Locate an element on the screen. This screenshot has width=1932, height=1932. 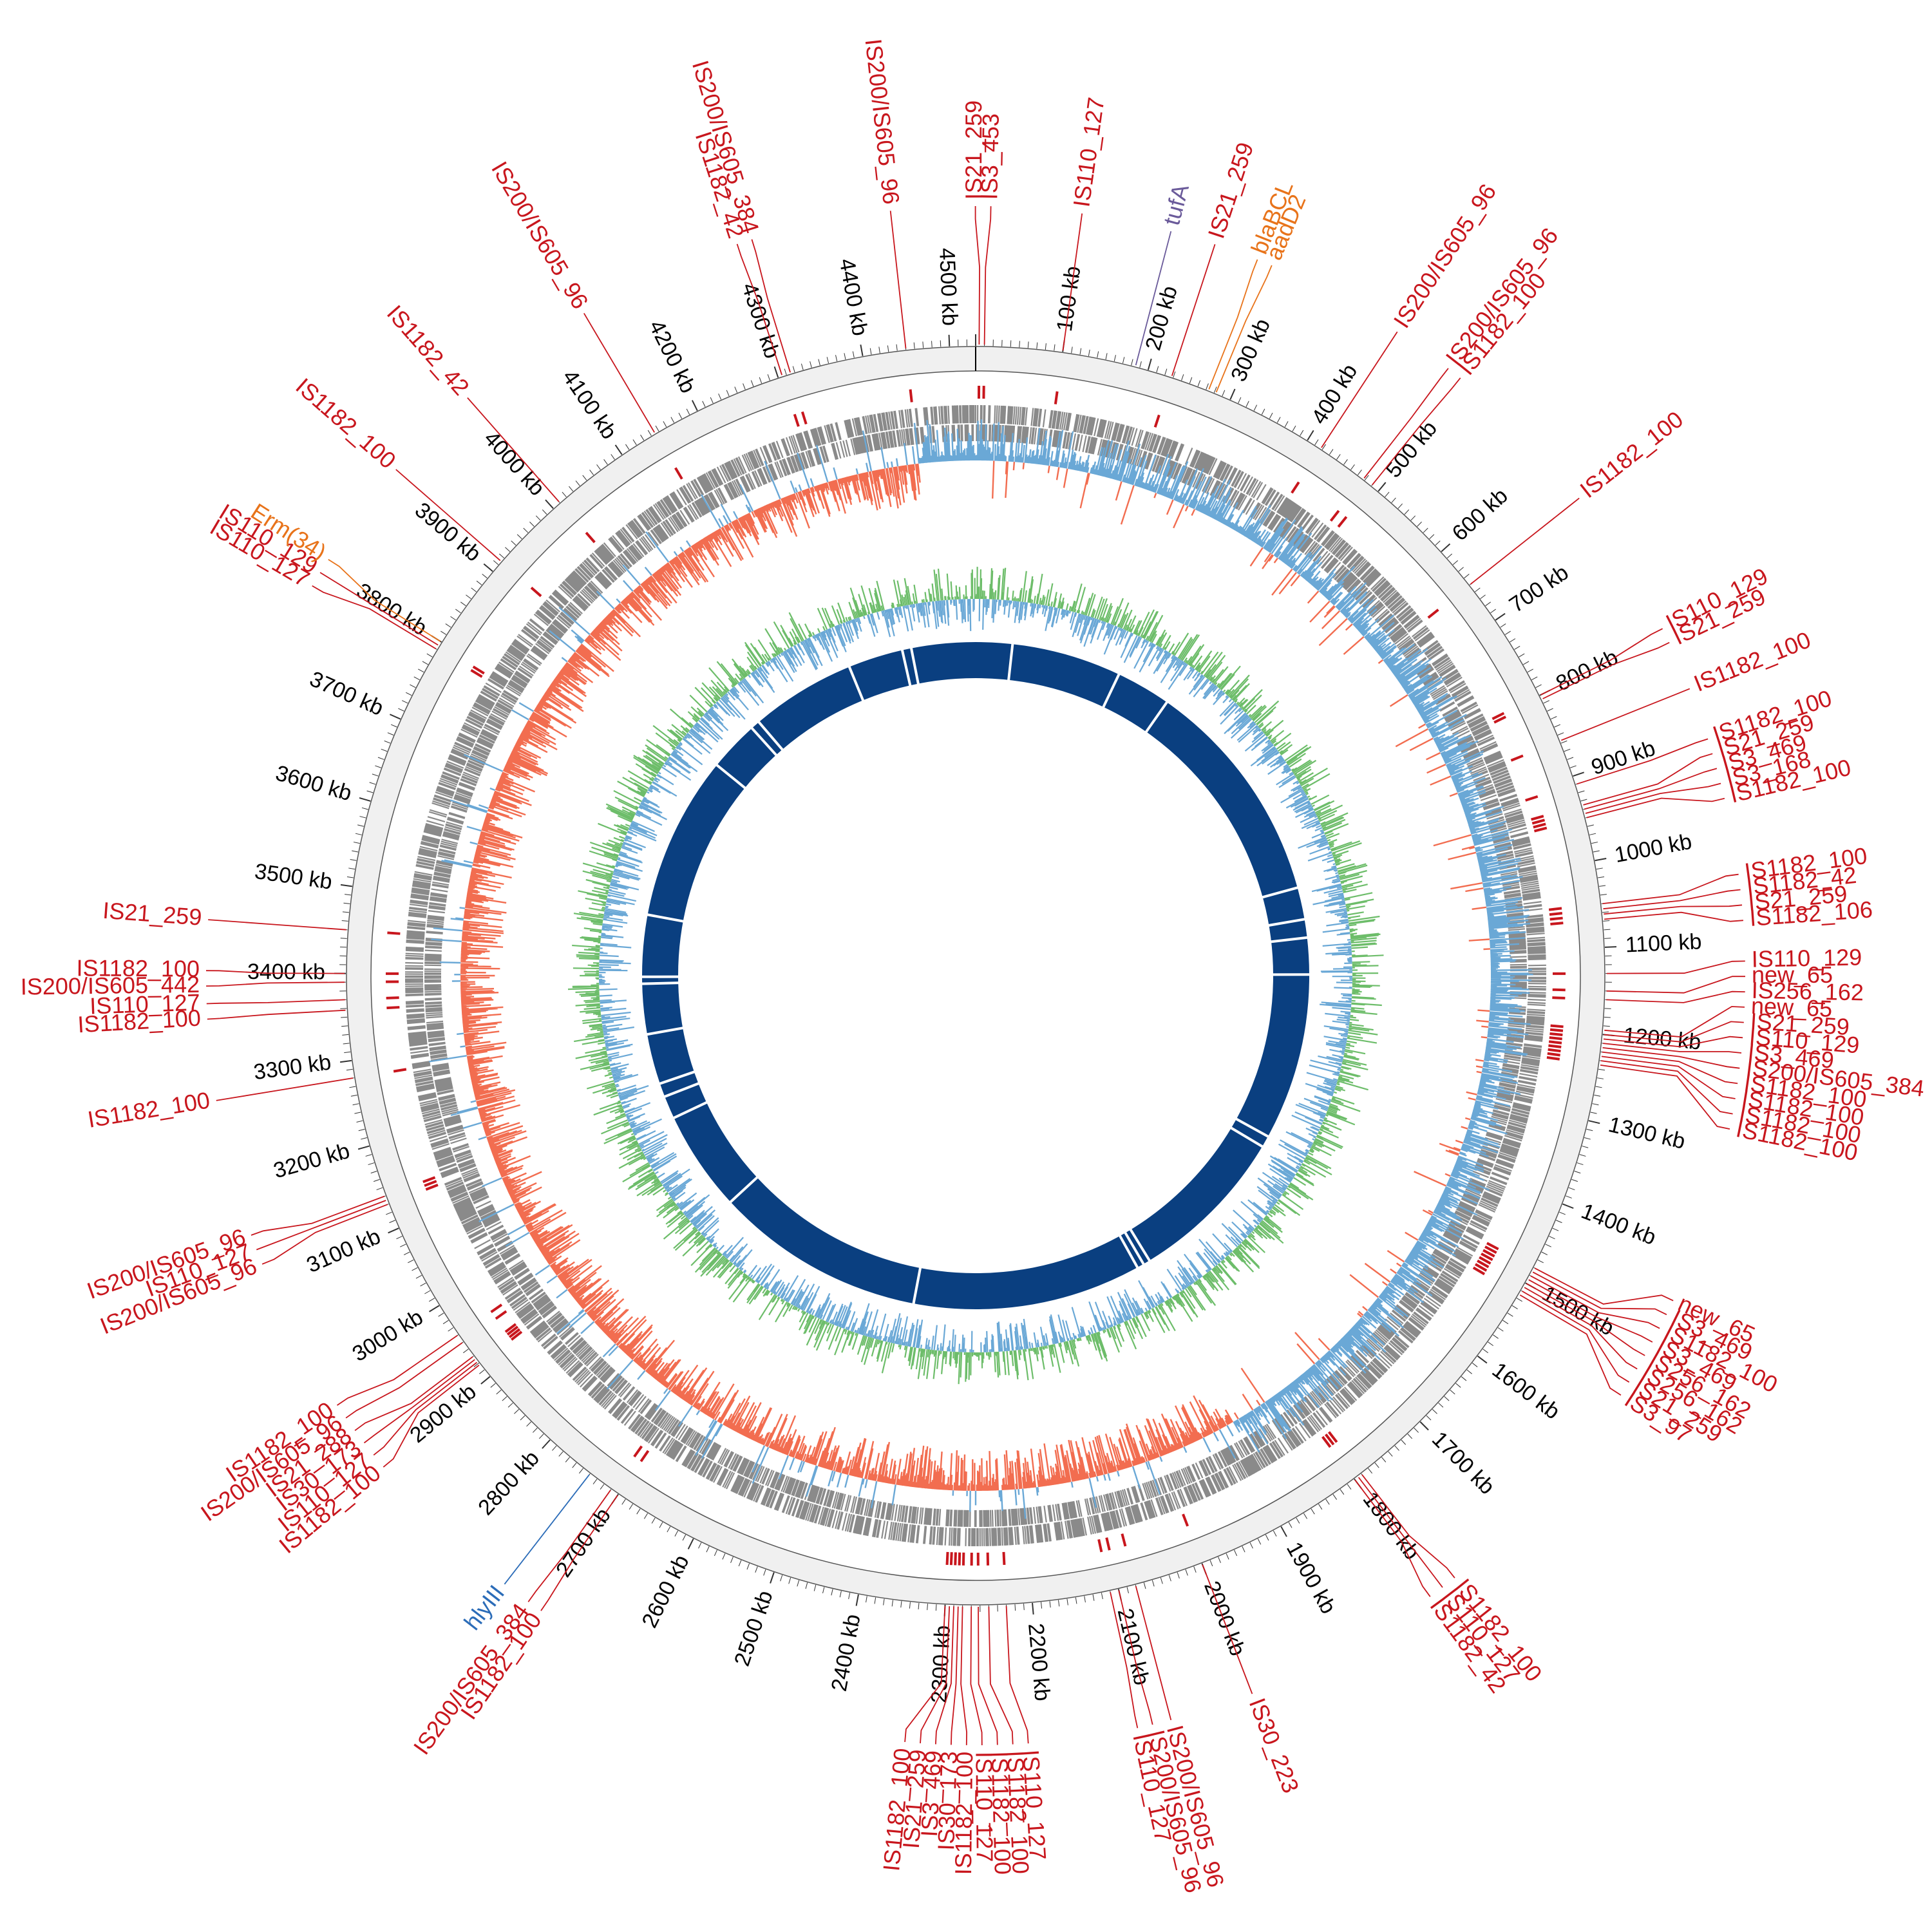
annotation-label: IS110_127 is located at coordinates (145, 1004).